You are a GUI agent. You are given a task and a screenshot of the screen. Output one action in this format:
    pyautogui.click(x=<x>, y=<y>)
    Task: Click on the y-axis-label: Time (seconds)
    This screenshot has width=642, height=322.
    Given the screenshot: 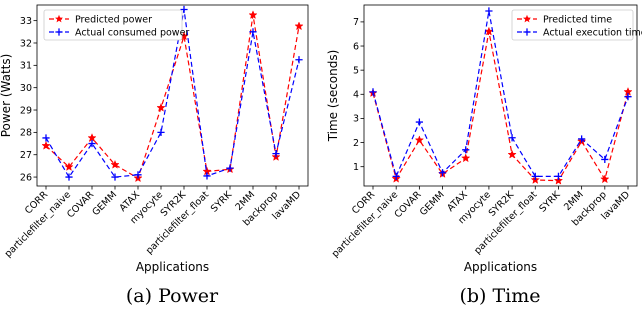 What is the action you would take?
    pyautogui.click(x=333, y=96)
    